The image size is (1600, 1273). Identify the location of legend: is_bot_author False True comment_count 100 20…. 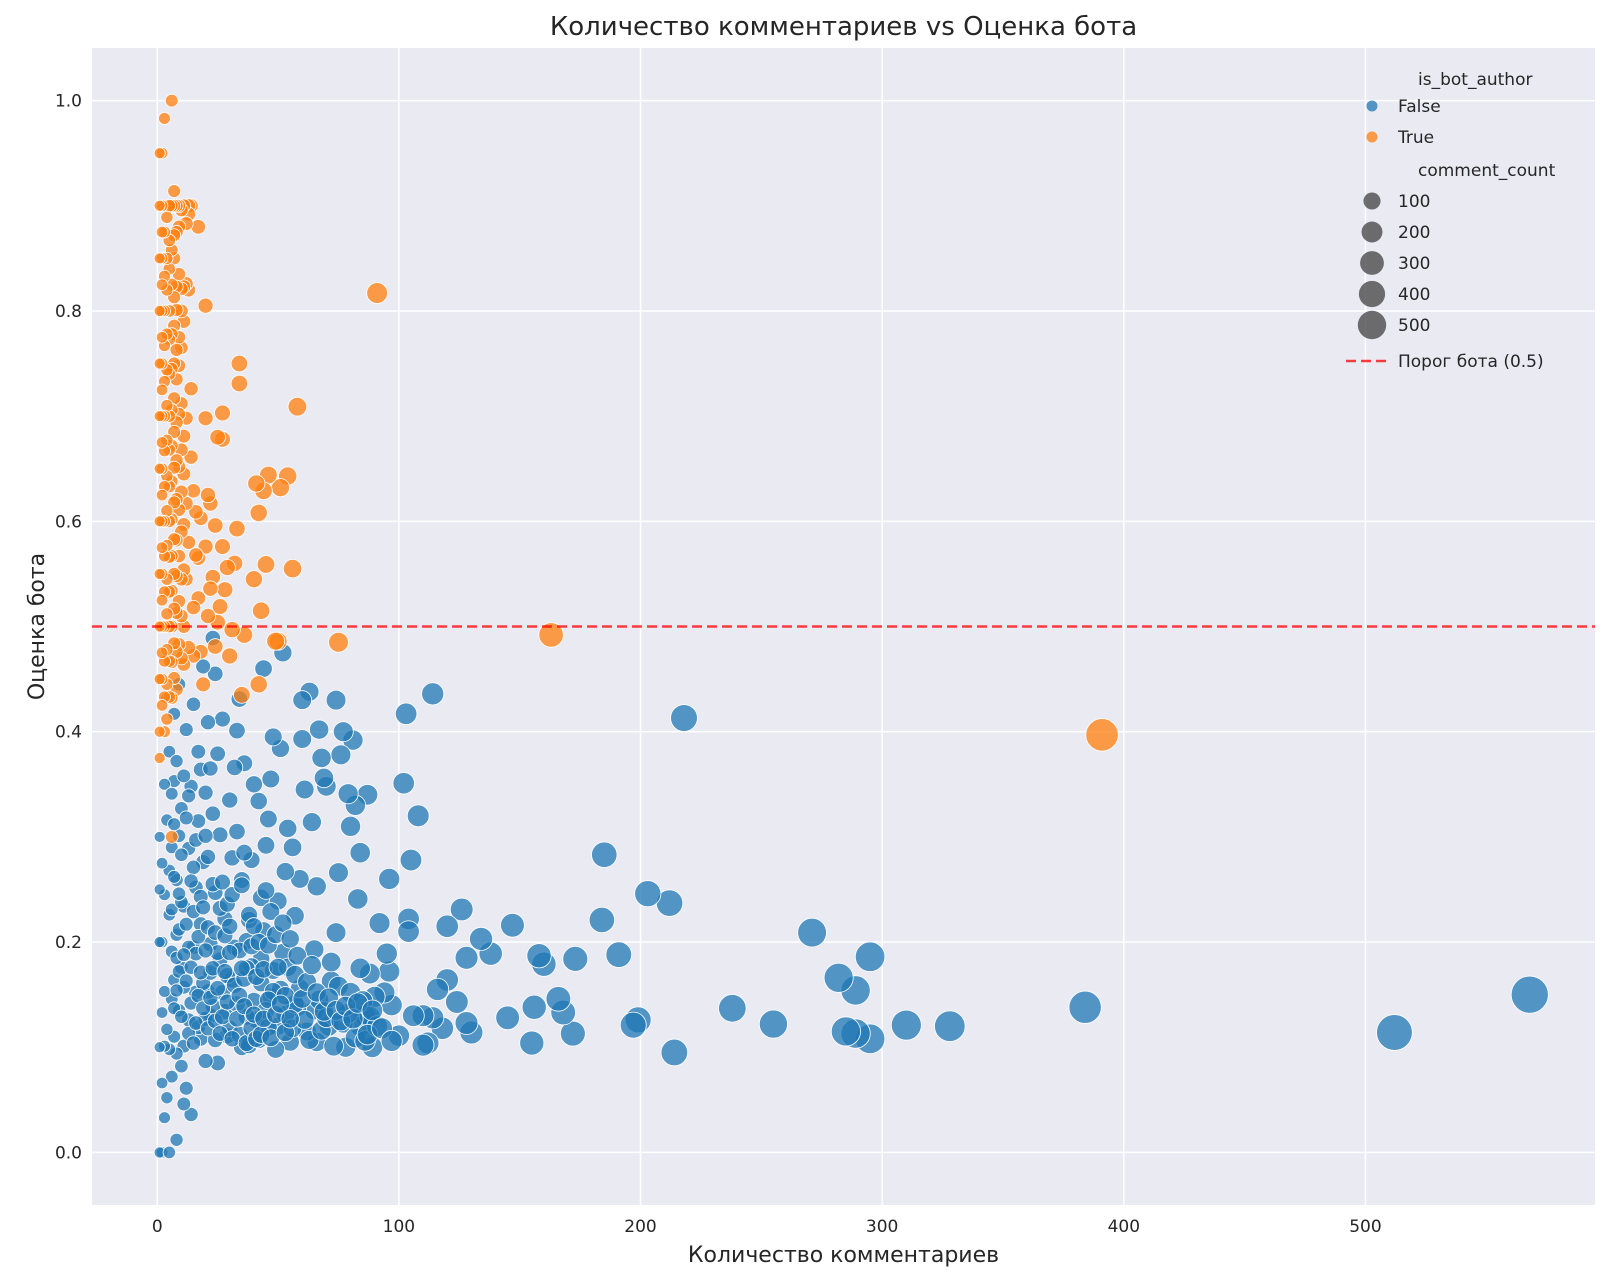
(1451, 221).